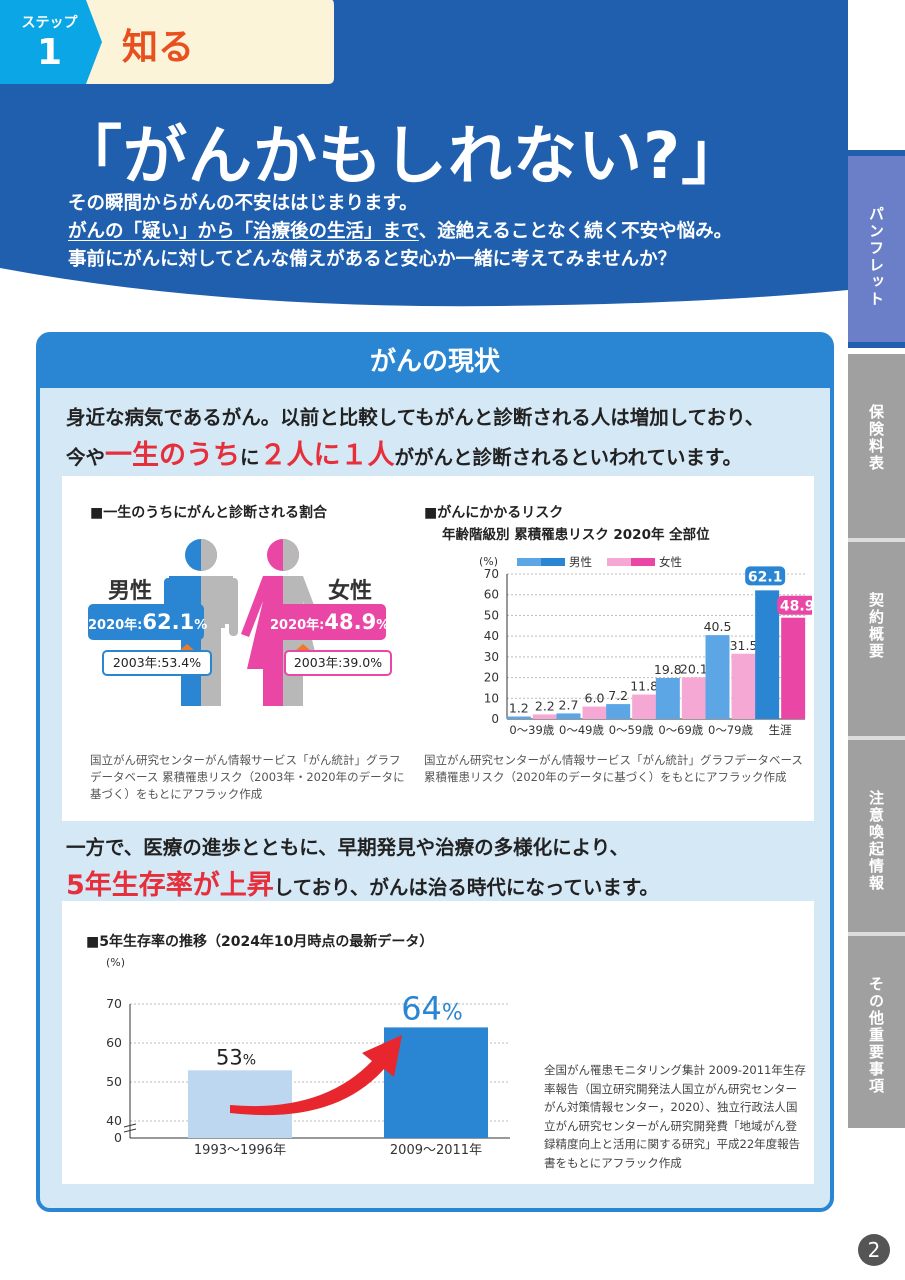 This screenshot has width=905, height=1280. Describe the element at coordinates (350, 591) in the screenshot. I see `female-label: 女性` at that location.